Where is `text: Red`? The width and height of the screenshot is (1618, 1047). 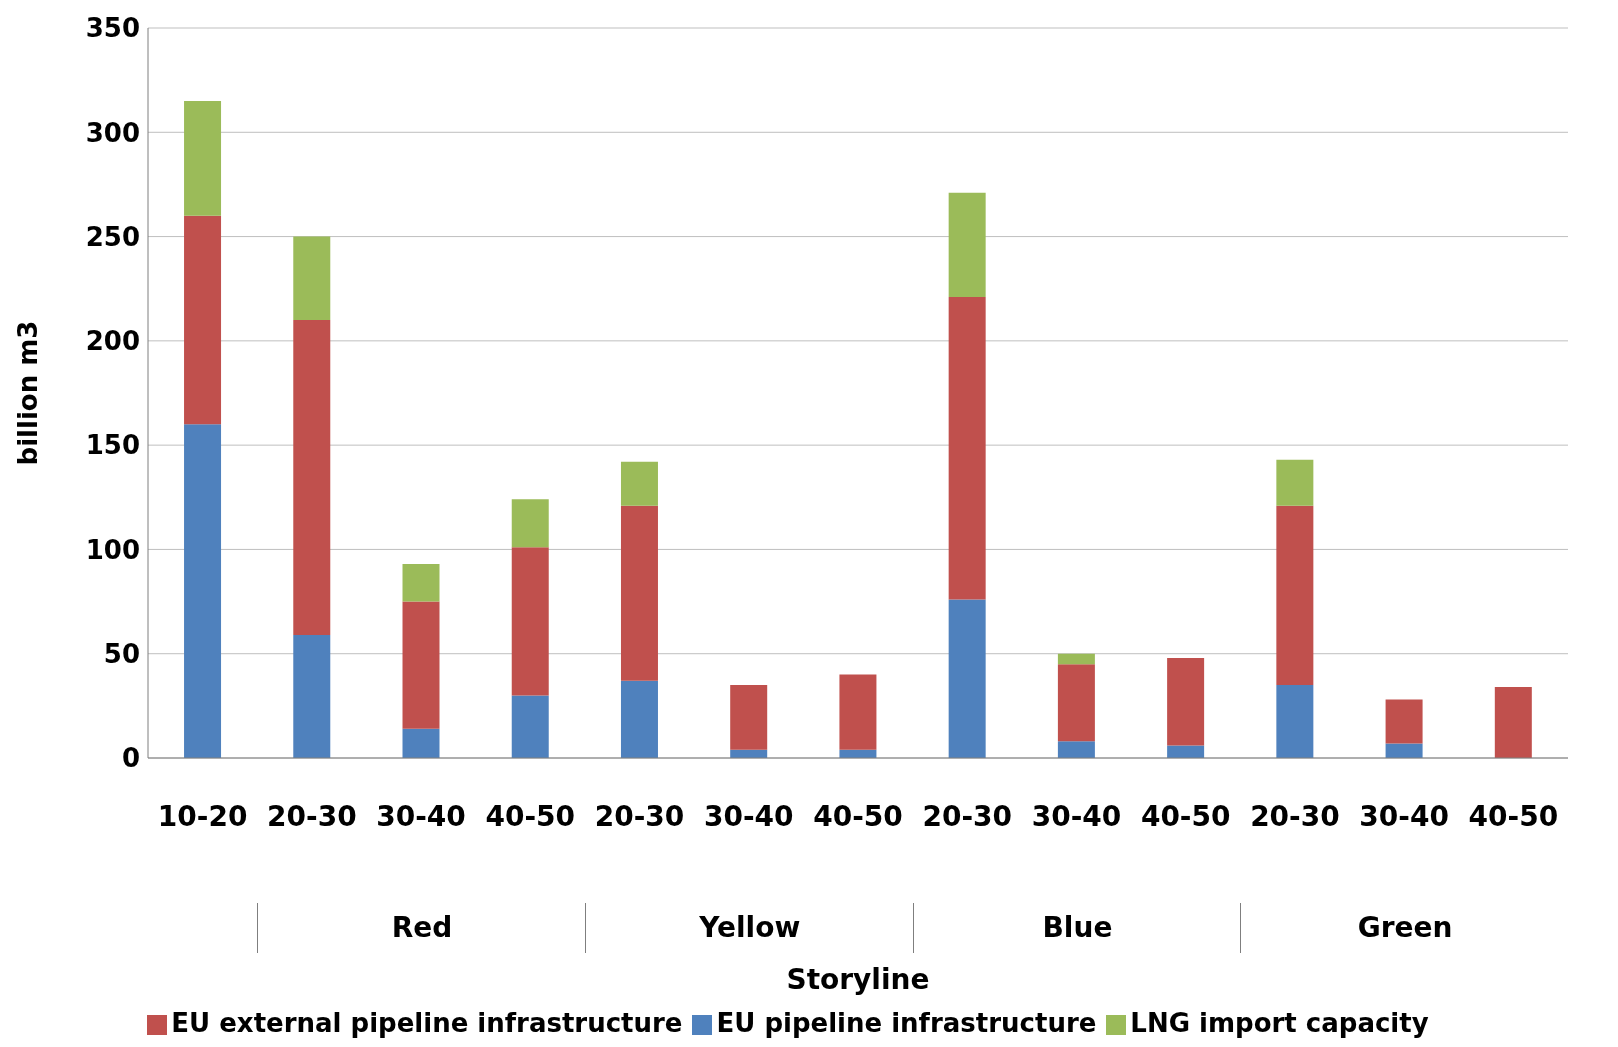
text: Red is located at coordinates (421, 928).